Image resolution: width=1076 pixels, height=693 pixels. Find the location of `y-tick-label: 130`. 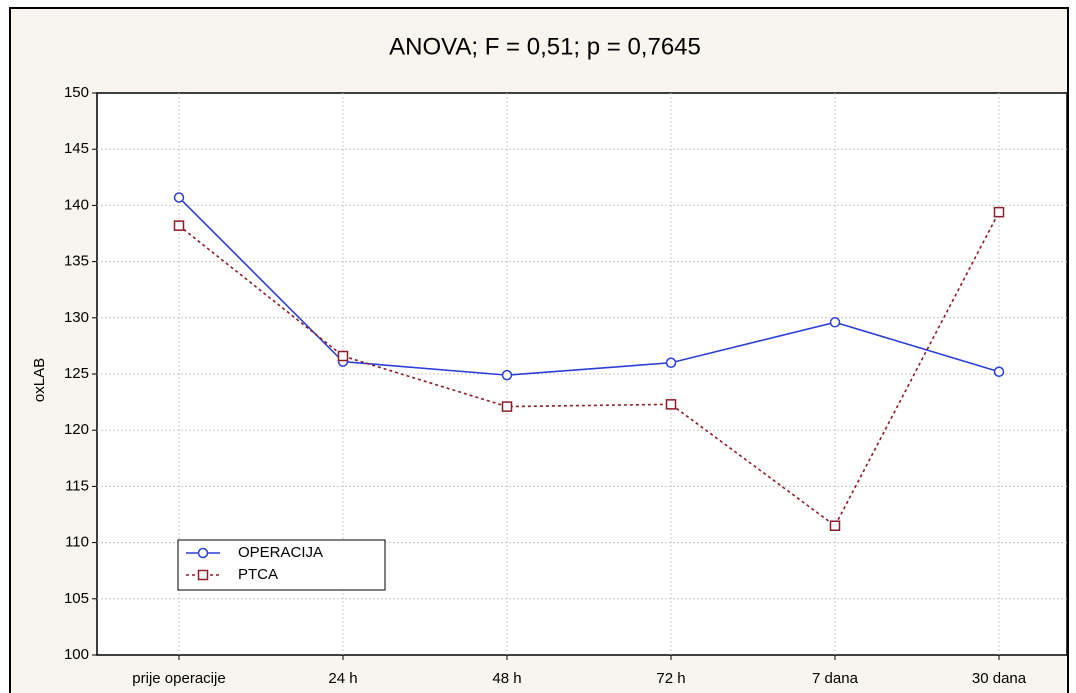

y-tick-label: 130 is located at coordinates (76, 317).